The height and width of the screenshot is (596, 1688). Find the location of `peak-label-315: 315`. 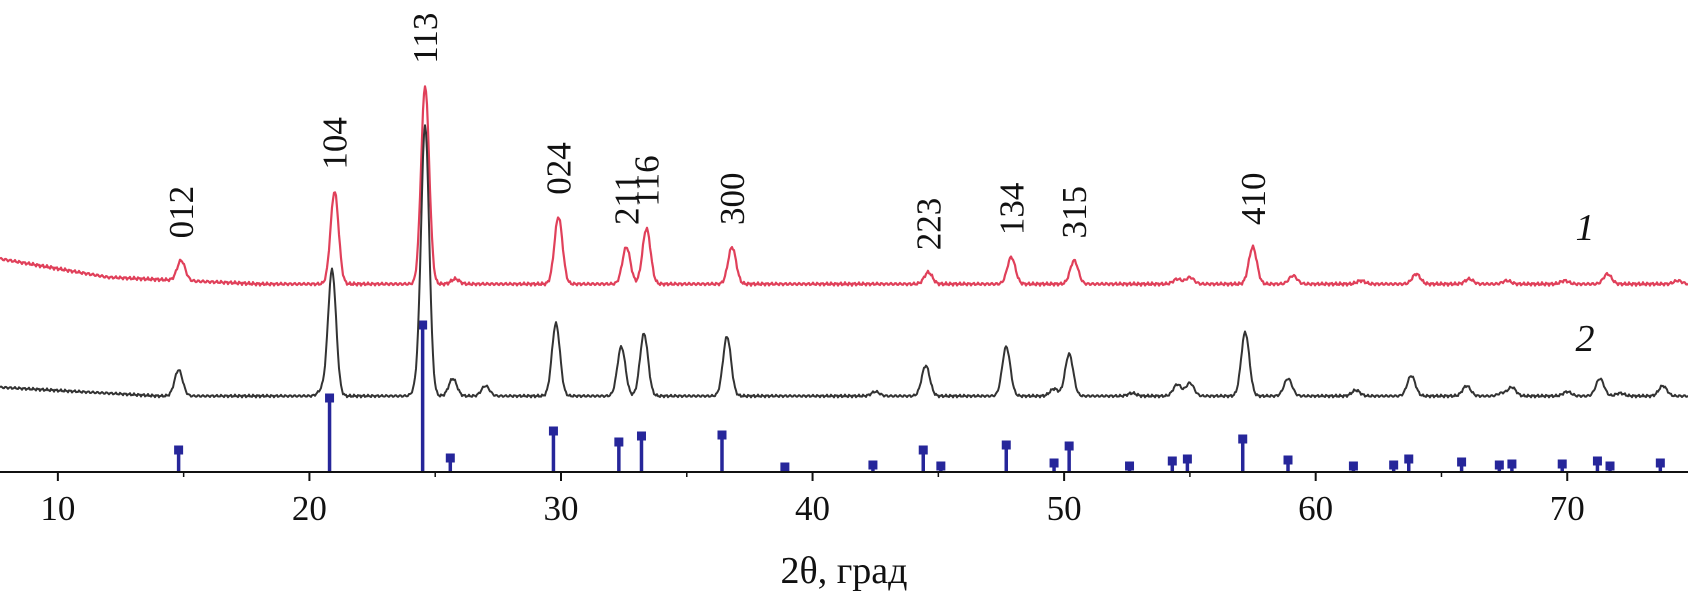

peak-label-315: 315 is located at coordinates (1074, 212).